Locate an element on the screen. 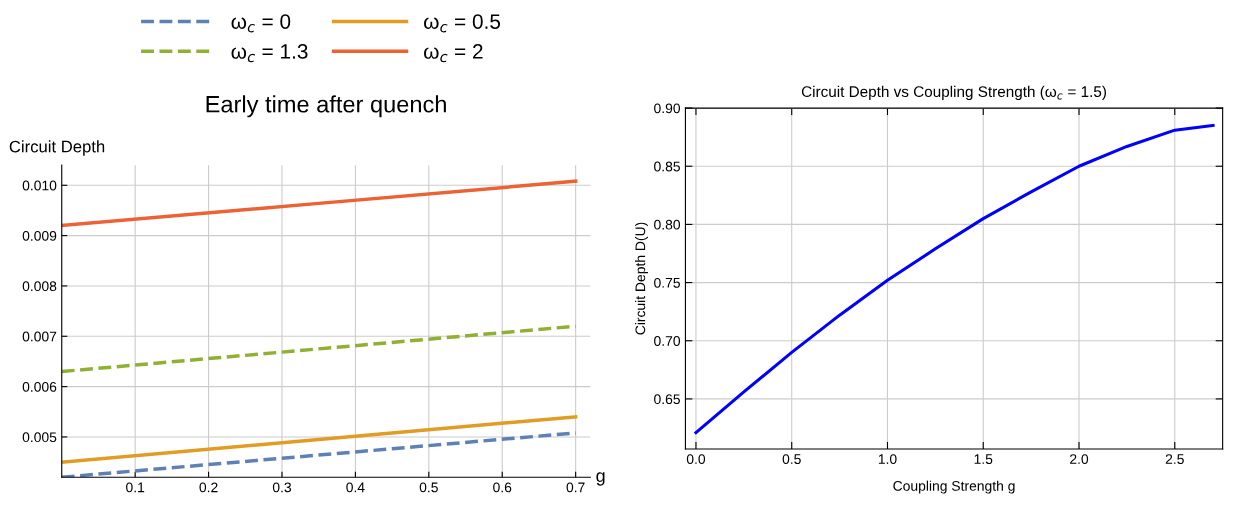  x-tick-label: 0.7 is located at coordinates (575, 487).